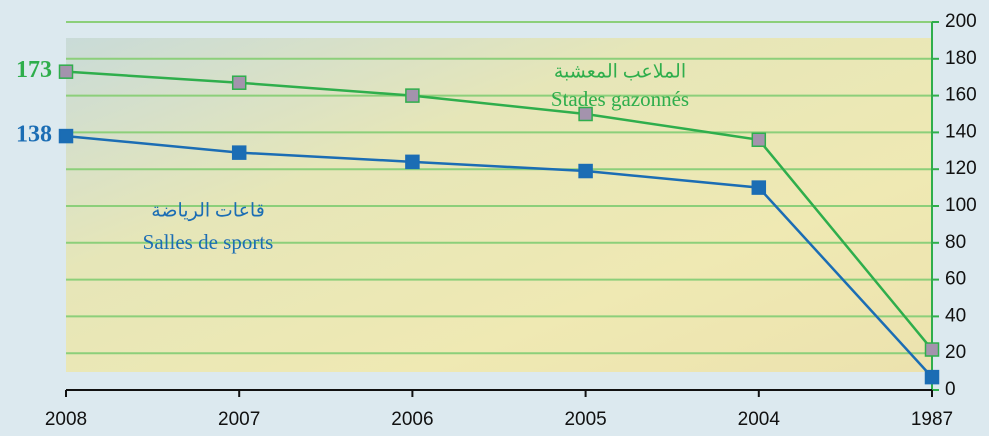  What do you see at coordinates (932, 419) in the screenshot?
I see `x-tick-label: 1987` at bounding box center [932, 419].